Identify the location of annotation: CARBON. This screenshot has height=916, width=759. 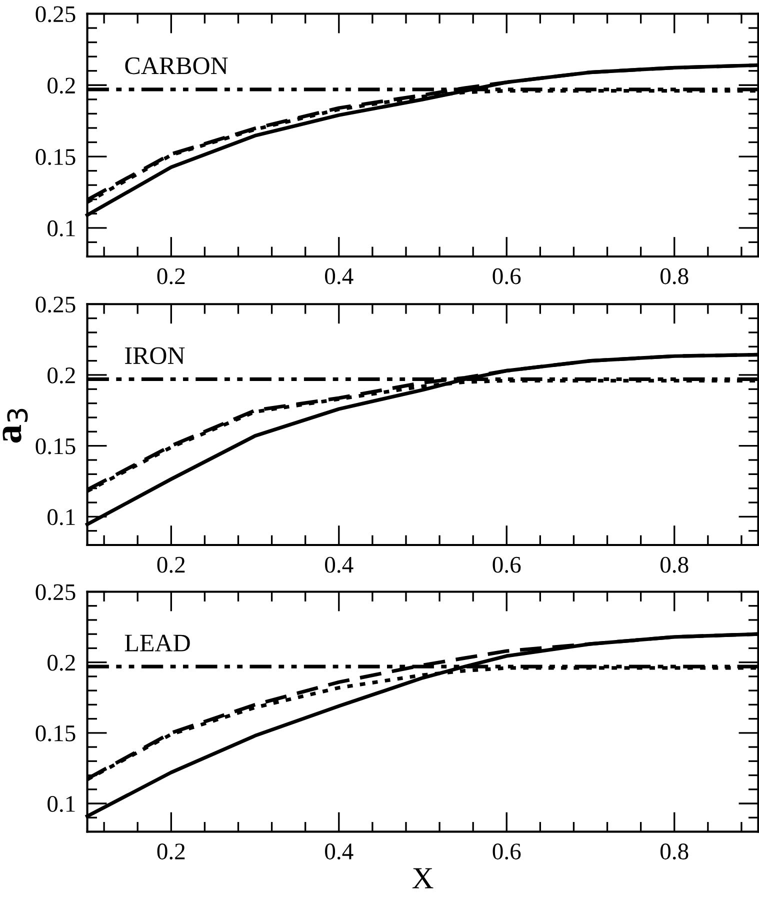
(176, 65).